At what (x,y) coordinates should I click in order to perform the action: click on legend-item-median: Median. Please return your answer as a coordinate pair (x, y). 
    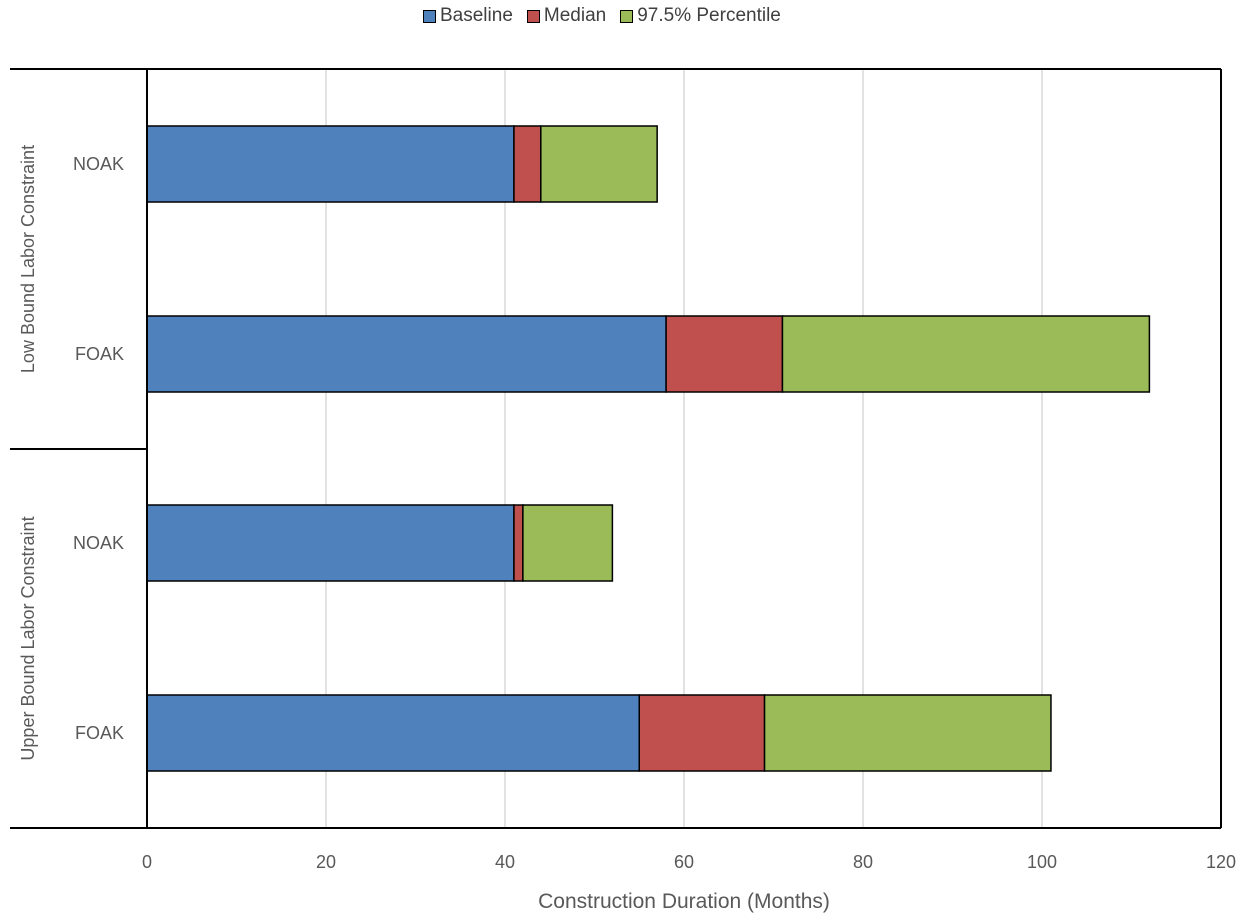
    Looking at the image, I should click on (566, 16).